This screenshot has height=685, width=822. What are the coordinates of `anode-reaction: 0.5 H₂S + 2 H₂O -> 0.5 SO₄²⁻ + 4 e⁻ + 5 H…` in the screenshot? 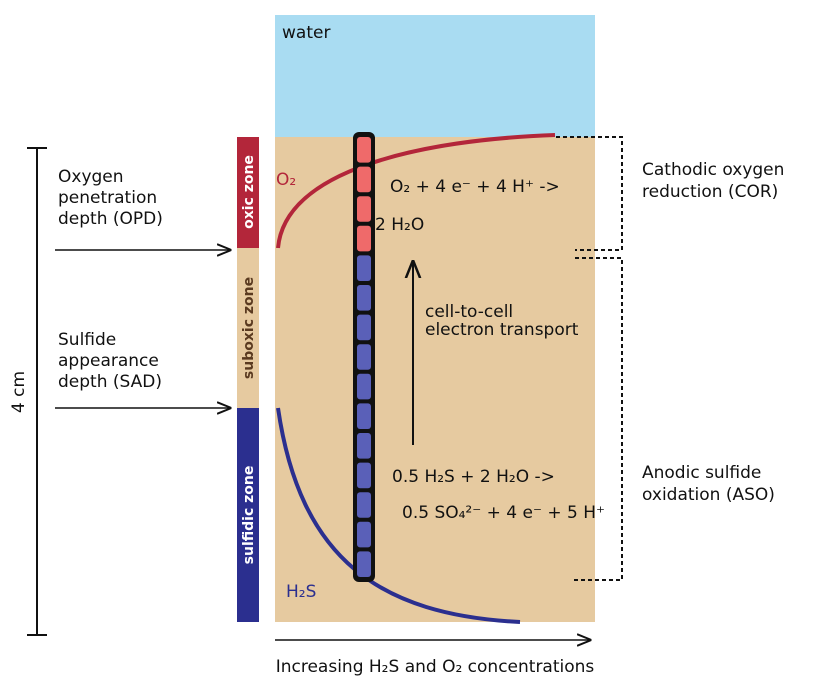 It's located at (498, 495).